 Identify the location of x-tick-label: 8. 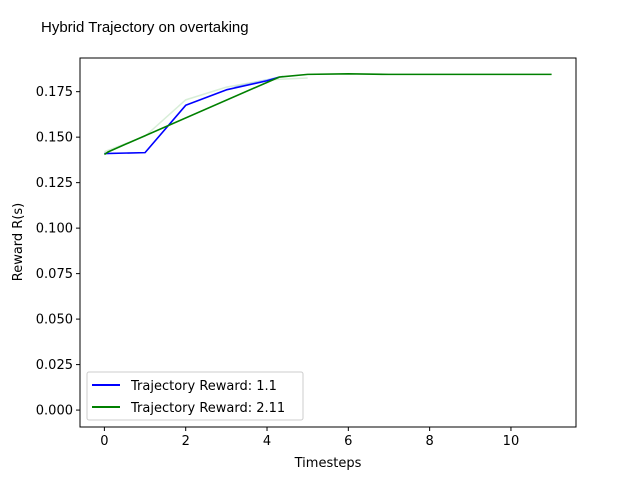
(429, 441).